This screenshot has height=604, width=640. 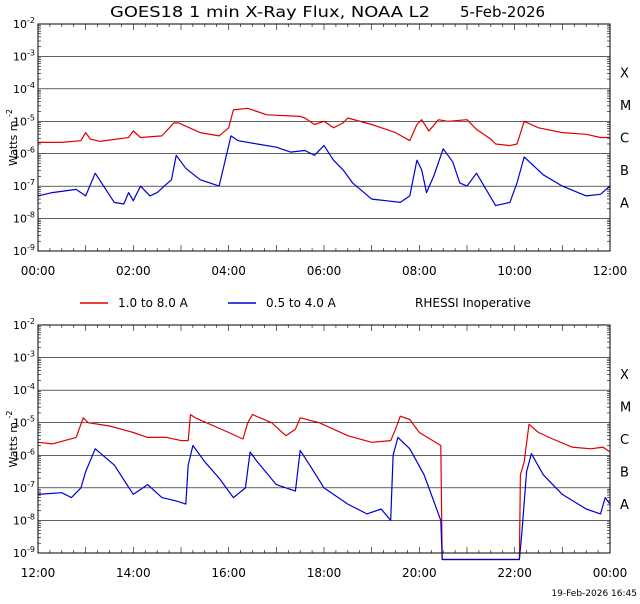 What do you see at coordinates (228, 573) in the screenshot?
I see `x-tick-label: 16:00` at bounding box center [228, 573].